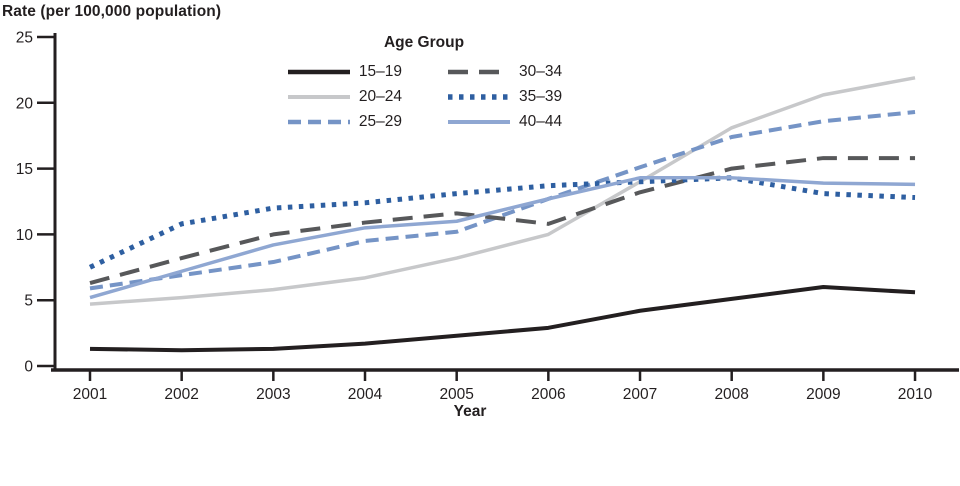 The width and height of the screenshot is (960, 486). Describe the element at coordinates (25, 235) in the screenshot. I see `y-tick-label: 10` at that location.